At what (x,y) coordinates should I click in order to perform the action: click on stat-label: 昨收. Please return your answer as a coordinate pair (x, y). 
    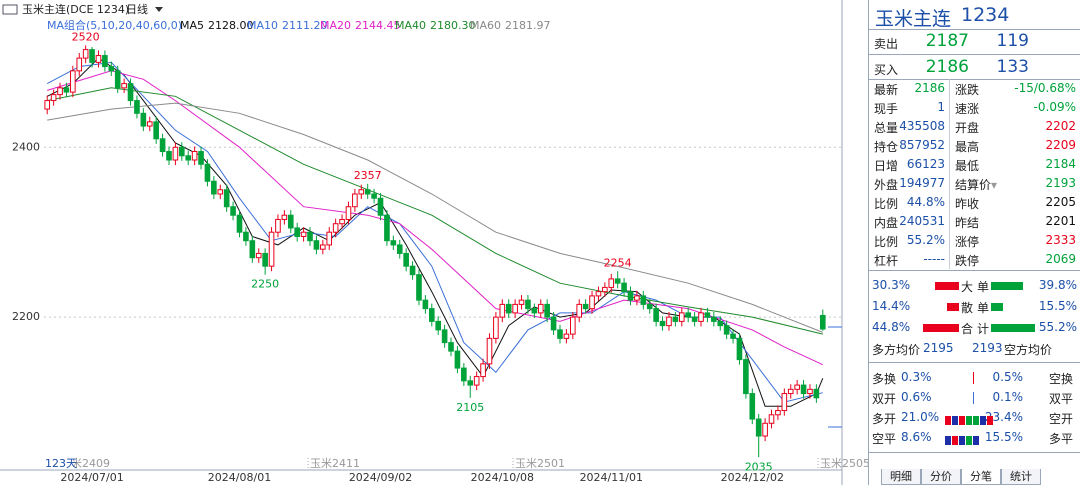
    Looking at the image, I should click on (967, 204).